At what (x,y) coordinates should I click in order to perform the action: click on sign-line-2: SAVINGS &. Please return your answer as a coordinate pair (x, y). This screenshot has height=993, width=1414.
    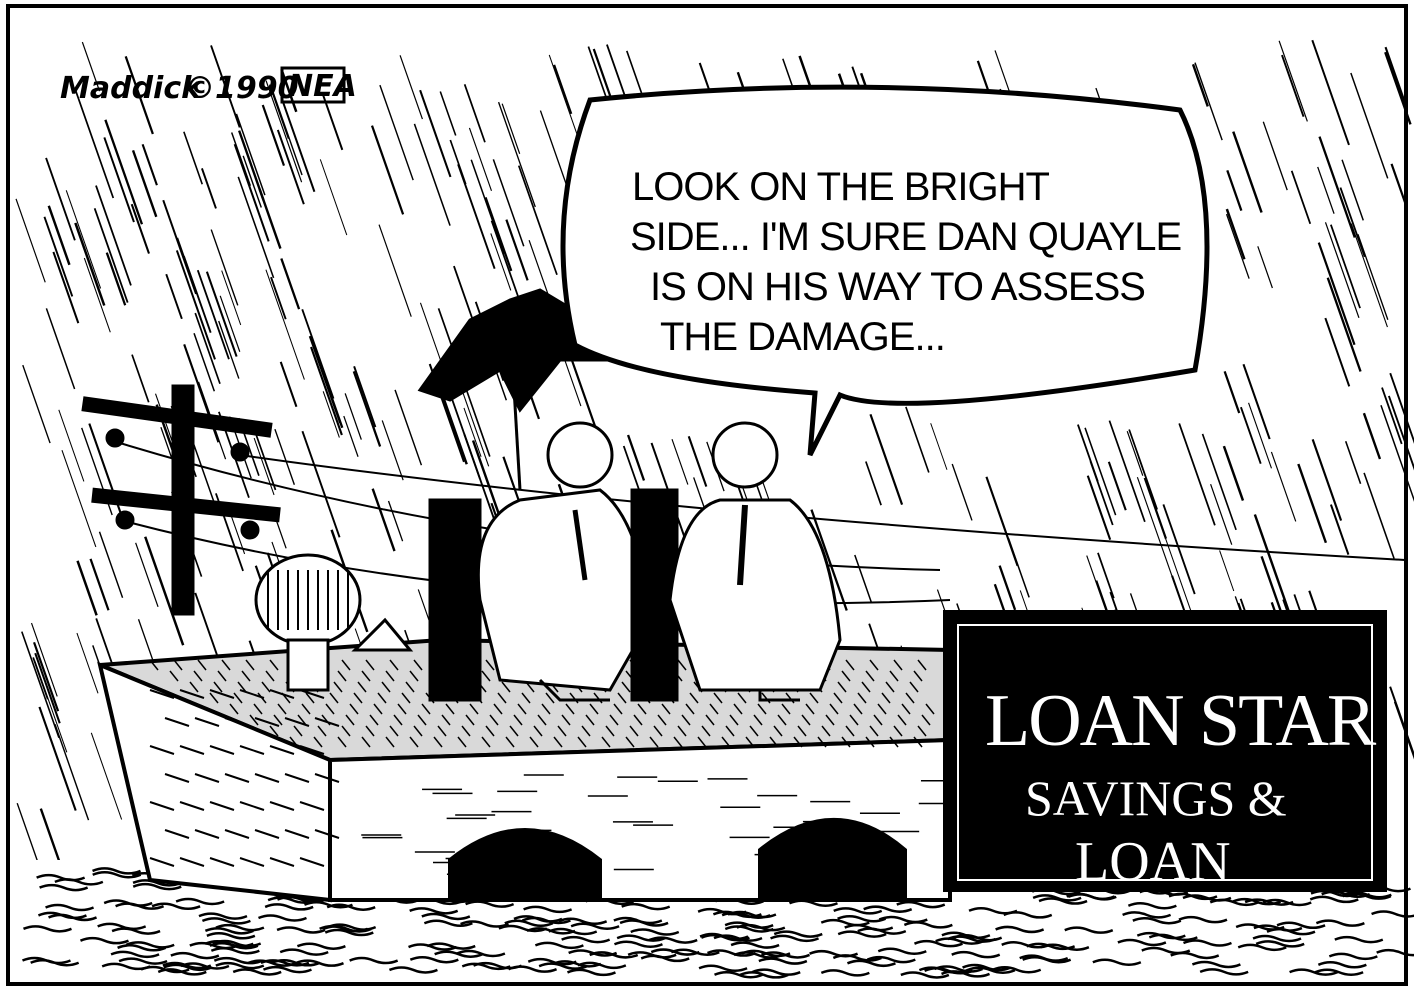
    Looking at the image, I should click on (1156, 798).